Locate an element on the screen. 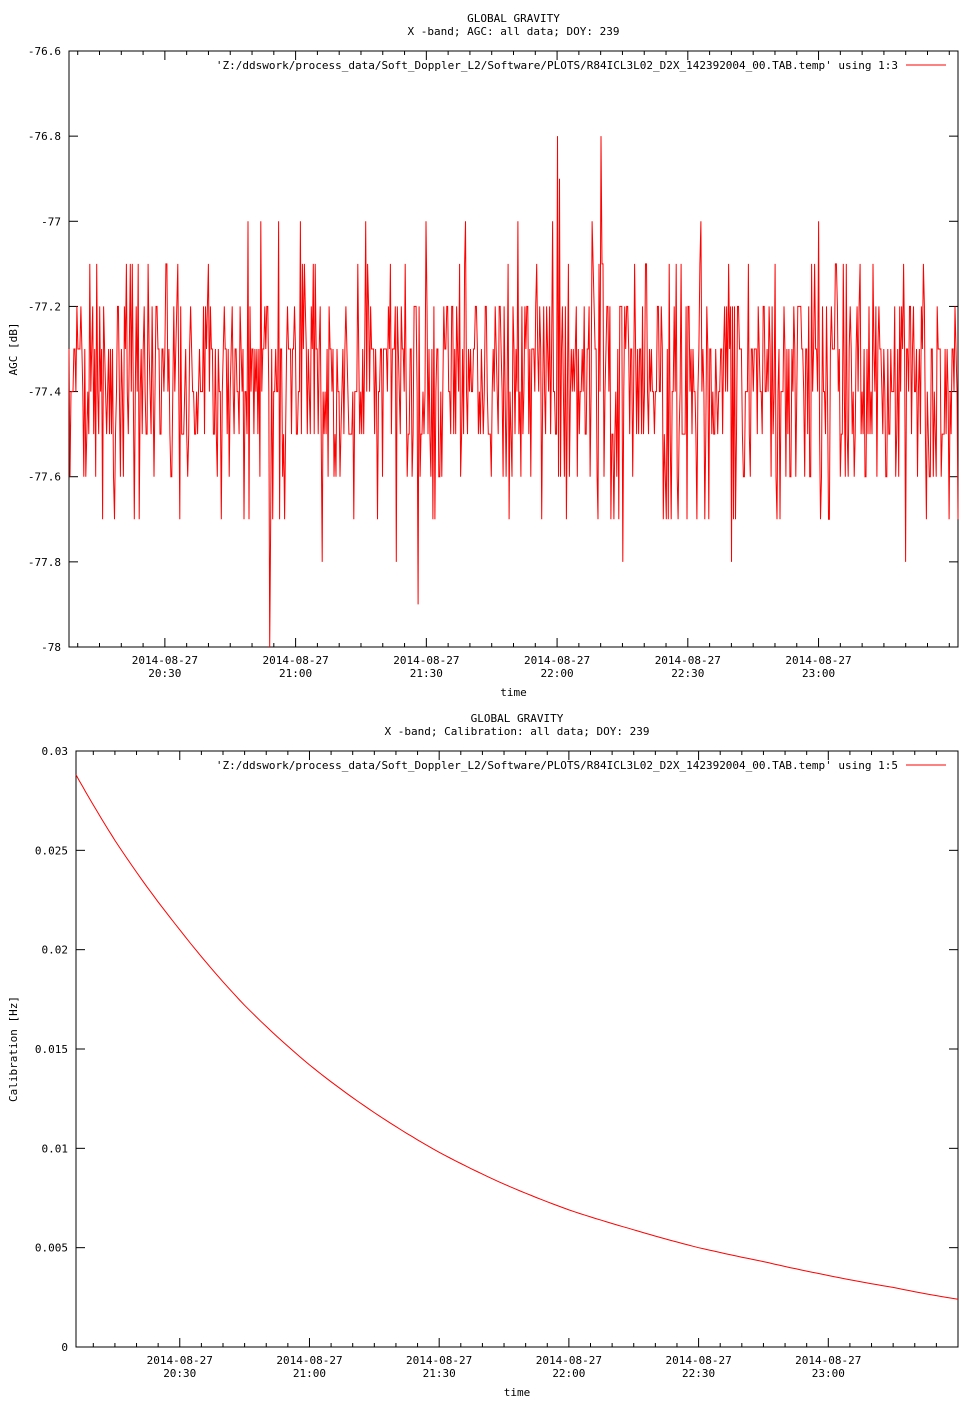 The width and height of the screenshot is (980, 1405). y-tick-label: -77 is located at coordinates (51, 221).